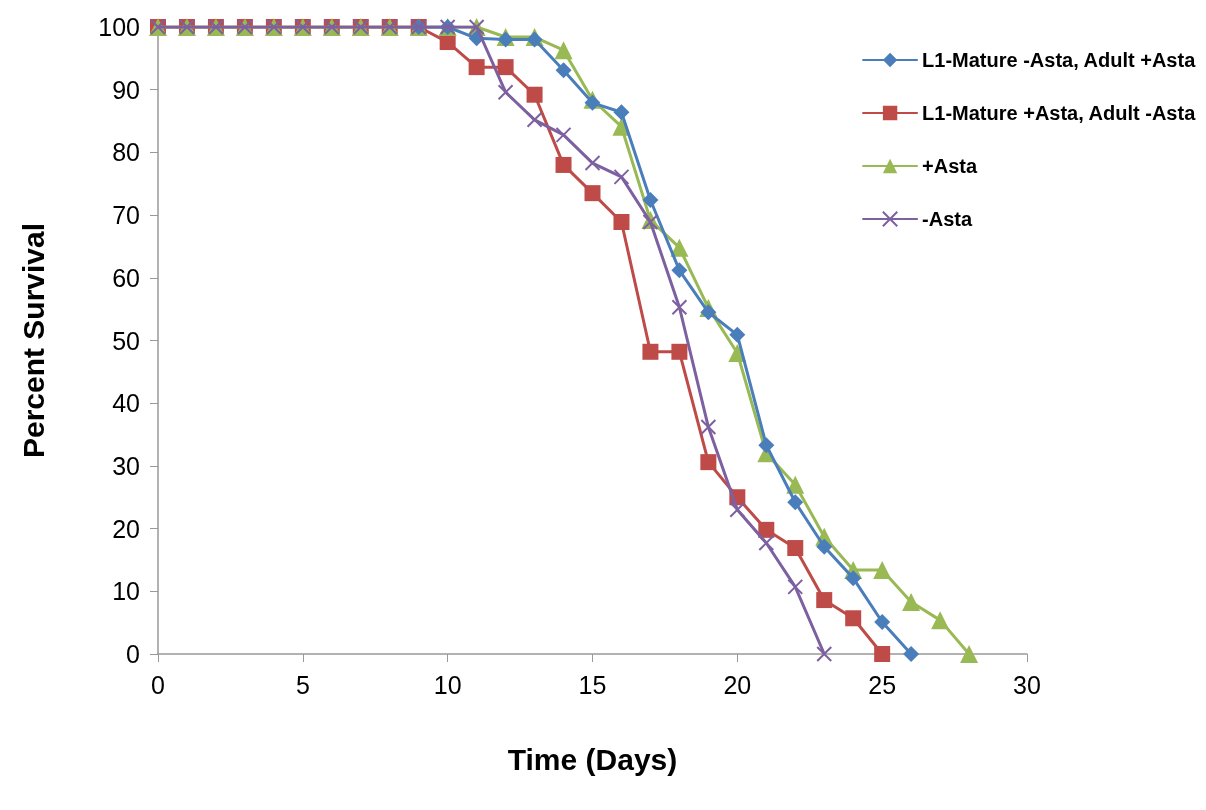  I want to click on y-tick-label: 100, so click(119, 27).